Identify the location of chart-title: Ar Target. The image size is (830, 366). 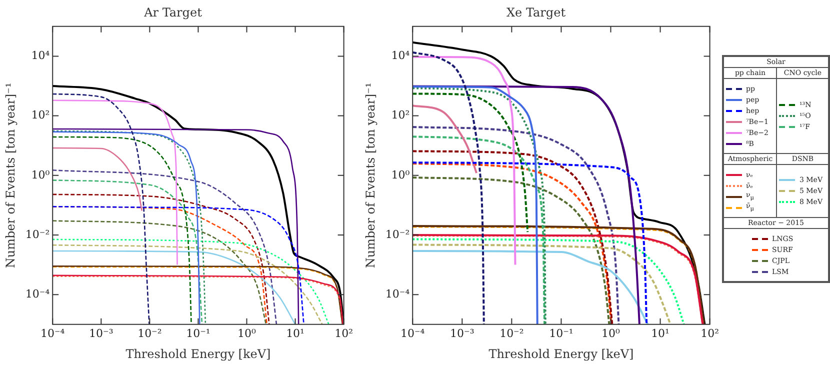
(172, 12).